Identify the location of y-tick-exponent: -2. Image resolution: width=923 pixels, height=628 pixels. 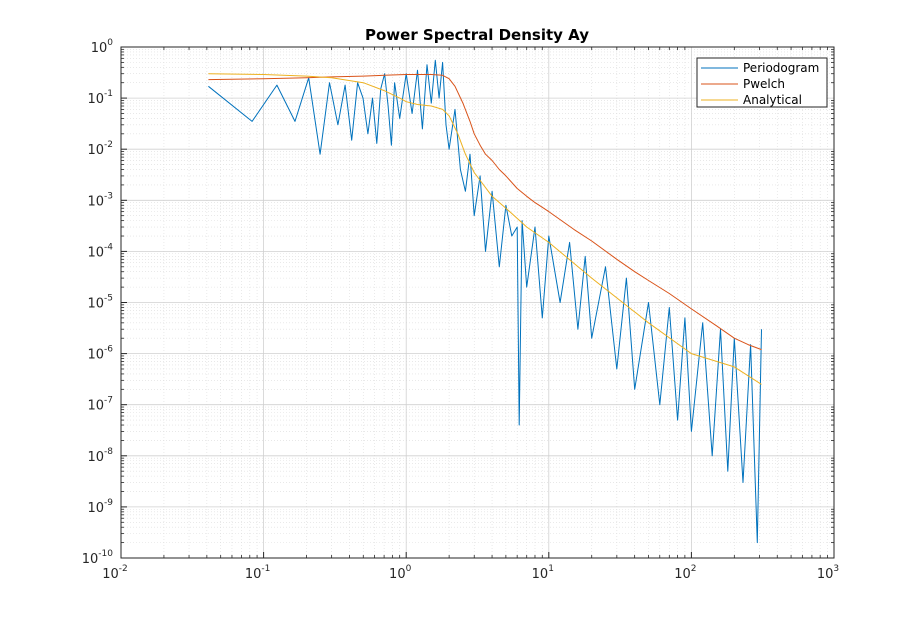
(108, 145).